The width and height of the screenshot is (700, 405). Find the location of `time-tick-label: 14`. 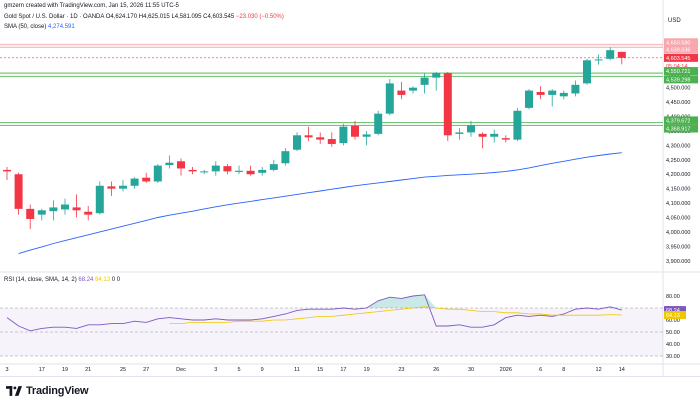

time-tick-label: 14 is located at coordinates (622, 370).